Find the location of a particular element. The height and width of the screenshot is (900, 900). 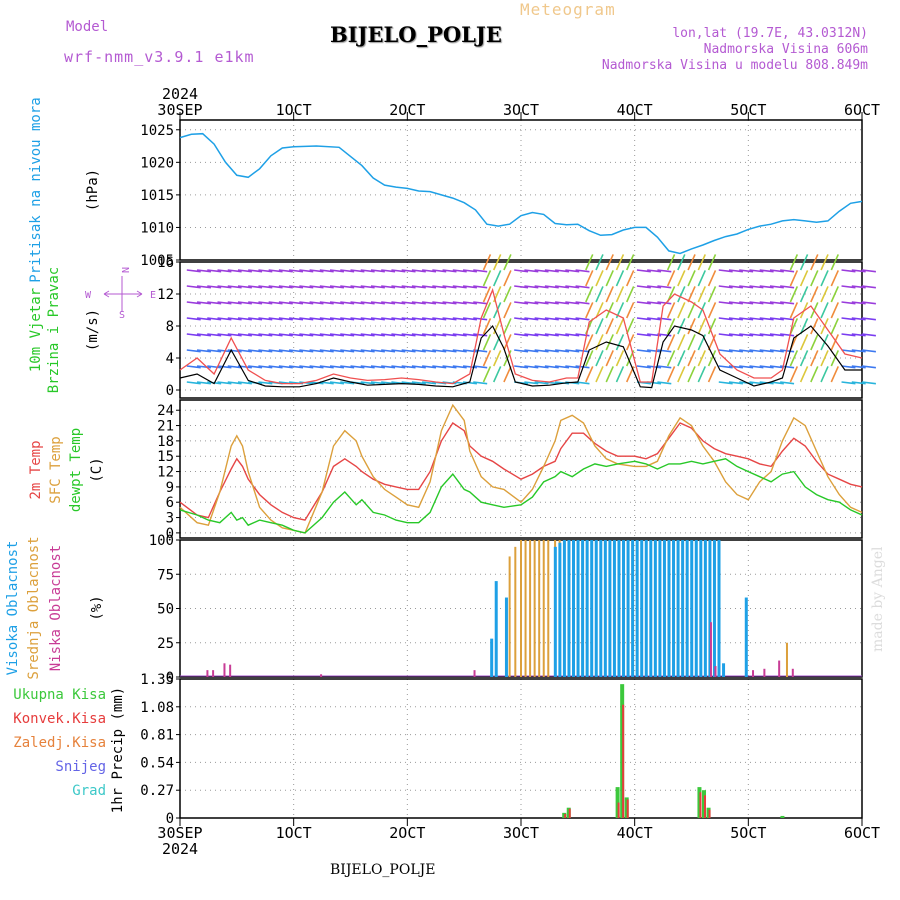

y-tick-label: 1020 is located at coordinates (157, 163).